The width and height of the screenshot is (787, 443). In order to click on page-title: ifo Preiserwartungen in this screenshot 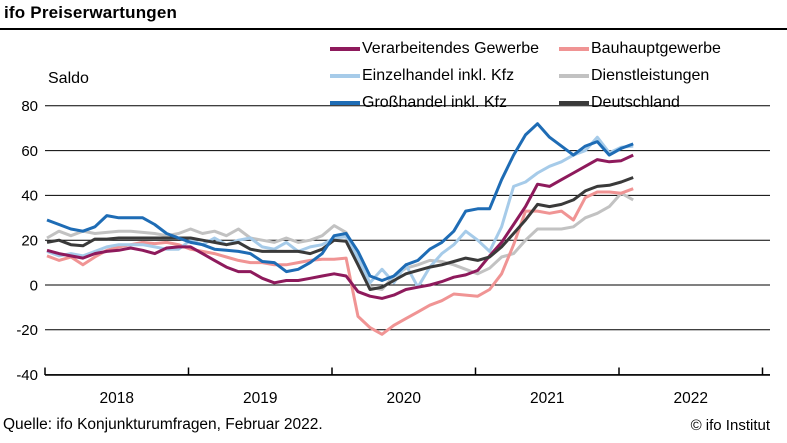, I will do `click(91, 12)`.